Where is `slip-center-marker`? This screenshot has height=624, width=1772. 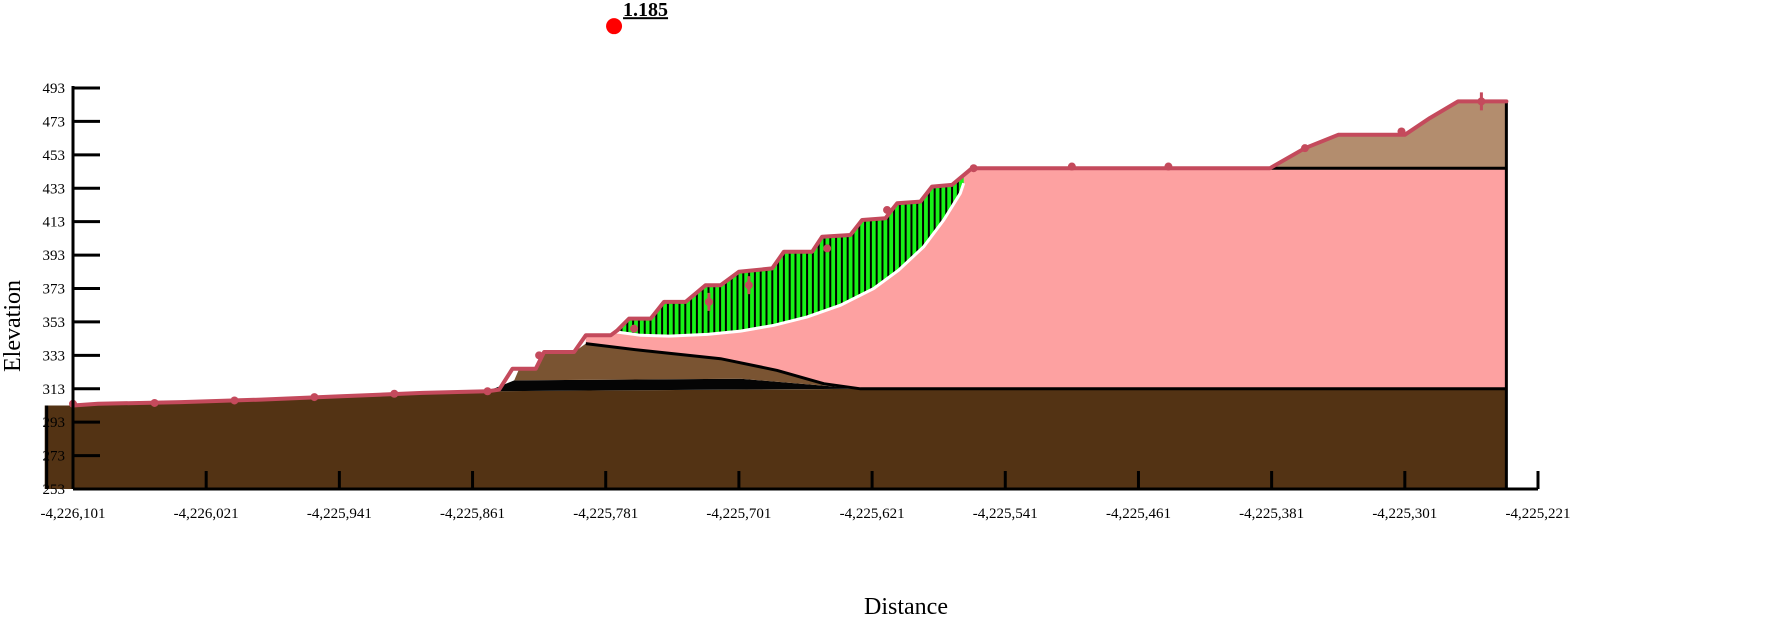 slip-center-marker is located at coordinates (614, 26).